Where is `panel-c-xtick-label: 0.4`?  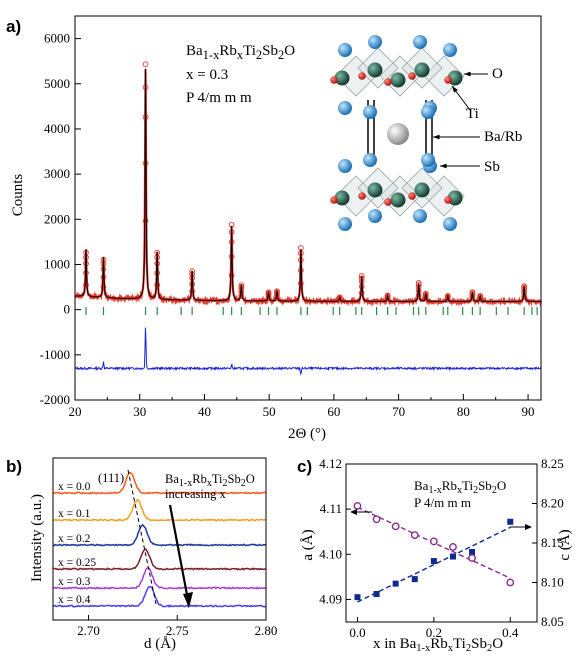 panel-c-xtick-label: 0.4 is located at coordinates (510, 632).